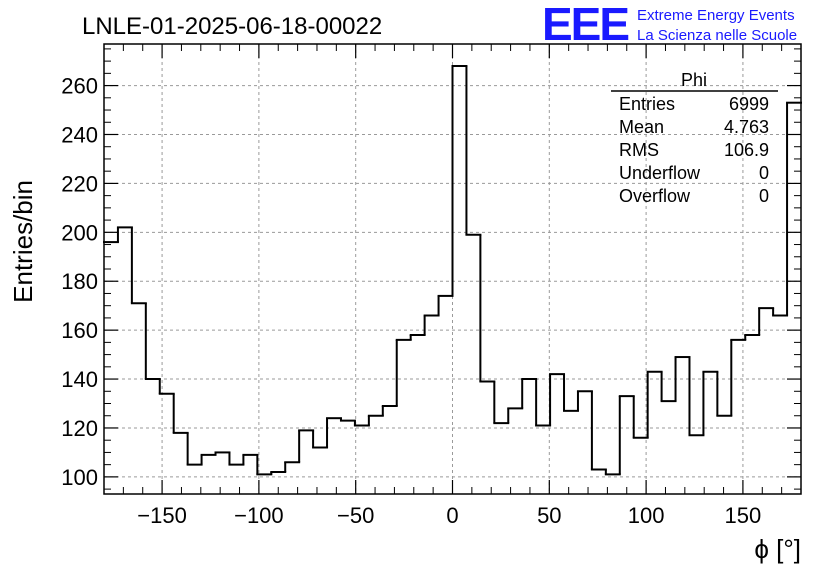 The height and width of the screenshot is (572, 836). What do you see at coordinates (79, 428) in the screenshot?
I see `y-tick-label: 120` at bounding box center [79, 428].